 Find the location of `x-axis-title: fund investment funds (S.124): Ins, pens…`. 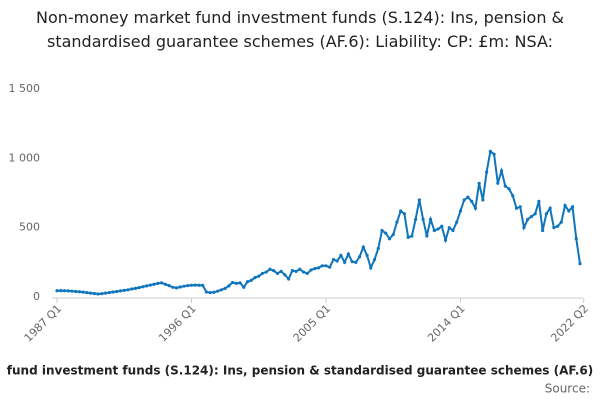

x-axis-title: fund investment funds (S.124): Ins, pens… is located at coordinates (300, 371).